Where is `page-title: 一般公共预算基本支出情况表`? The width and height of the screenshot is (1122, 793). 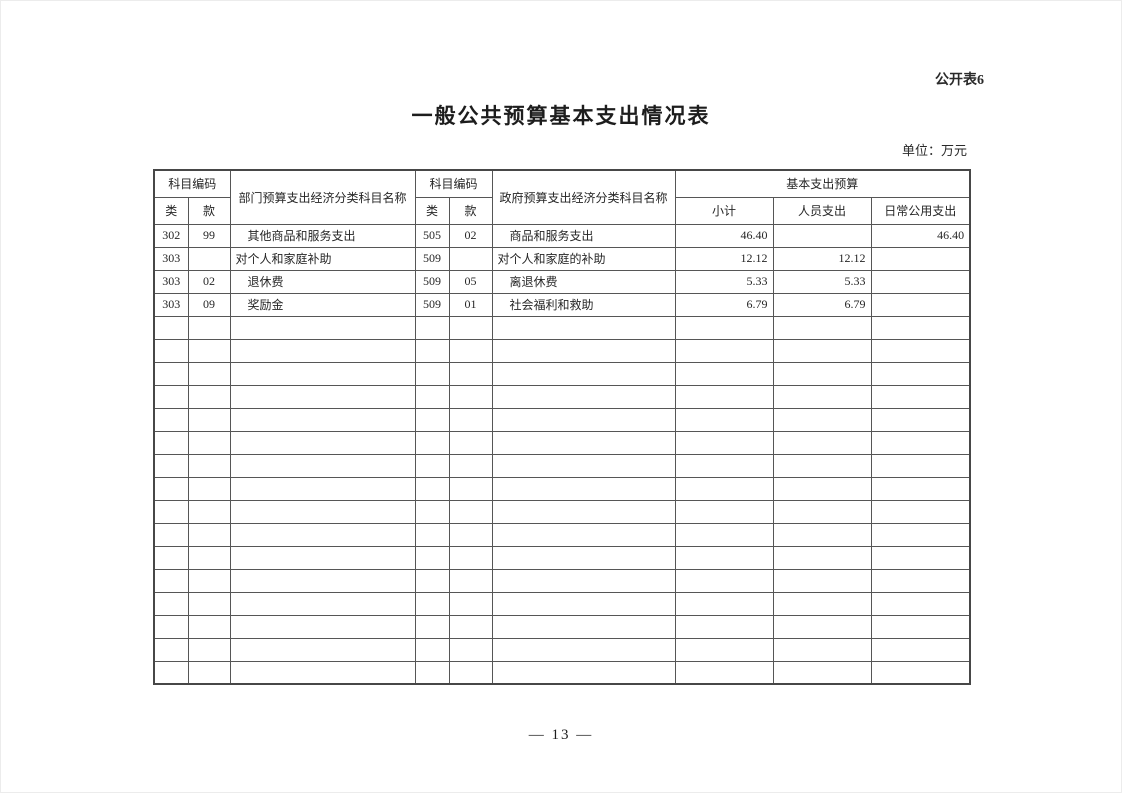
page-title: 一般公共预算基本支出情况表 is located at coordinates (561, 116).